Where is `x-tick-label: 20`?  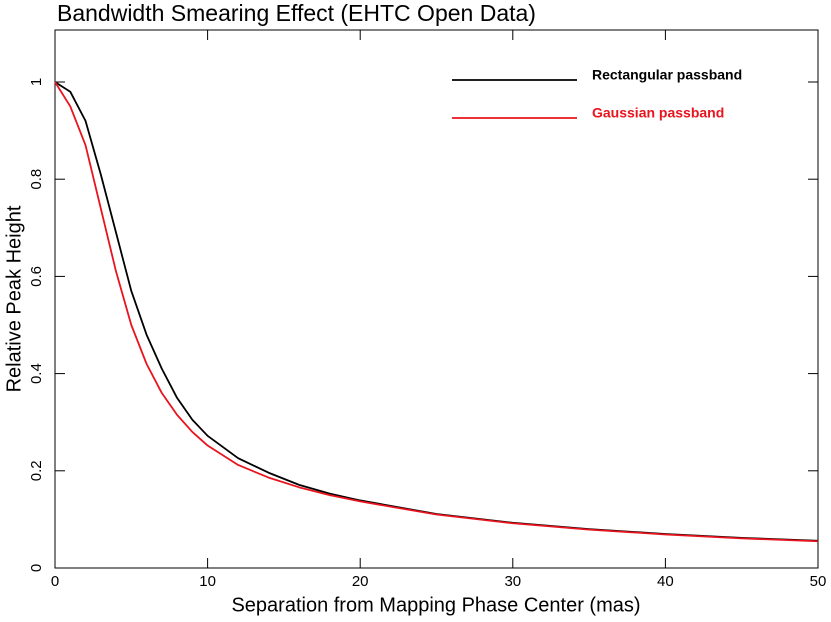
x-tick-label: 20 is located at coordinates (360, 581).